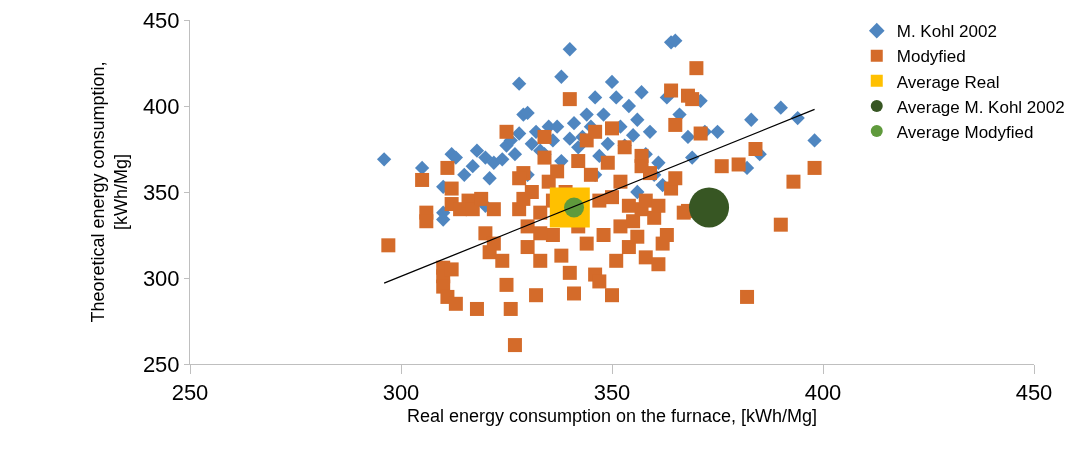 Image resolution: width=1076 pixels, height=456 pixels. I want to click on y-axis-title: Theoretical energy consumption, [kWh/Mg], so click(109, 192).